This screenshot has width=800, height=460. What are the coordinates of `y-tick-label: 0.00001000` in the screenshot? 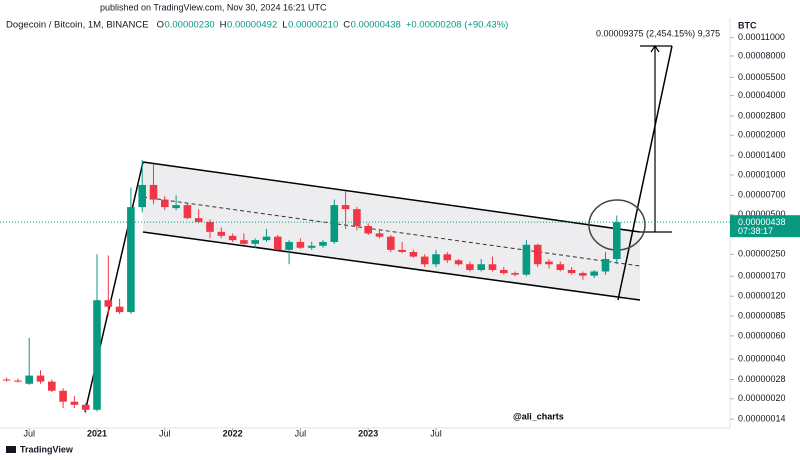 It's located at (762, 174).